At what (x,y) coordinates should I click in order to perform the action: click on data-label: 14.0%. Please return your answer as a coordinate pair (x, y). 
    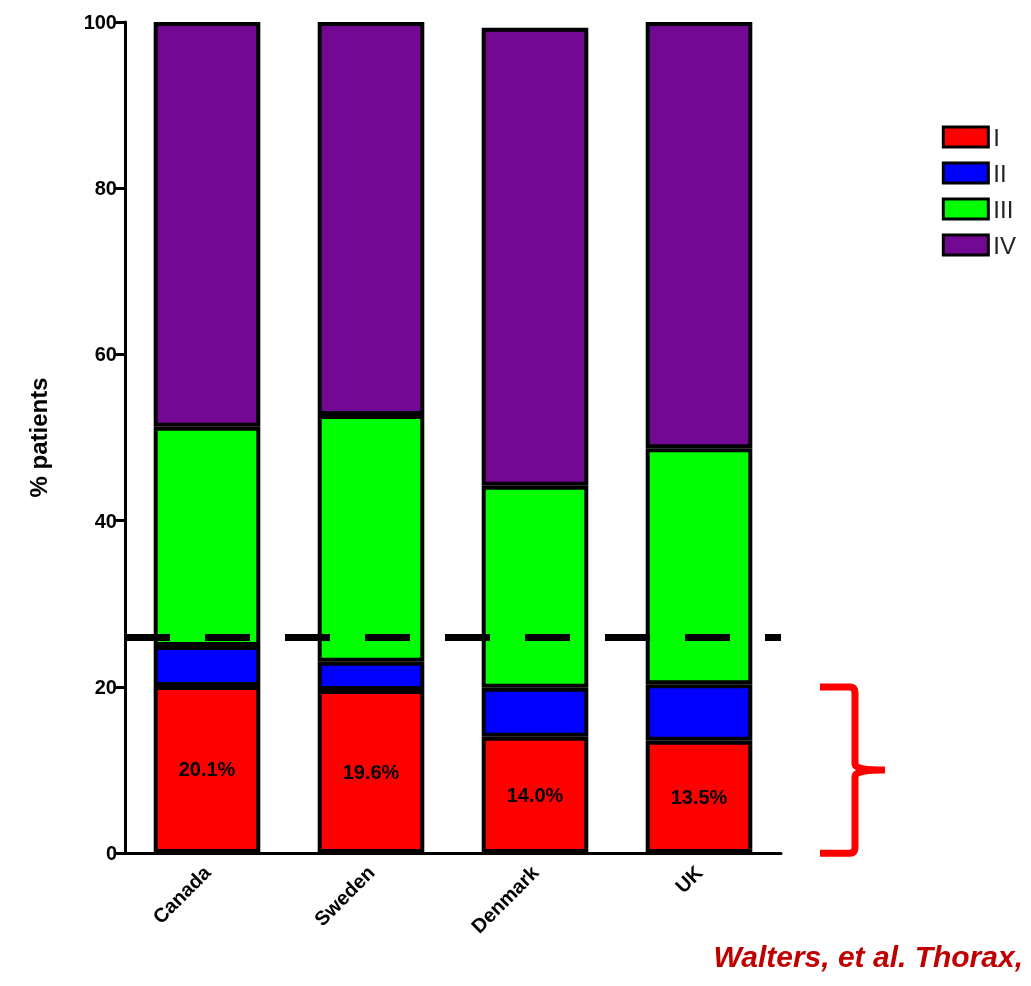
    Looking at the image, I should click on (535, 794).